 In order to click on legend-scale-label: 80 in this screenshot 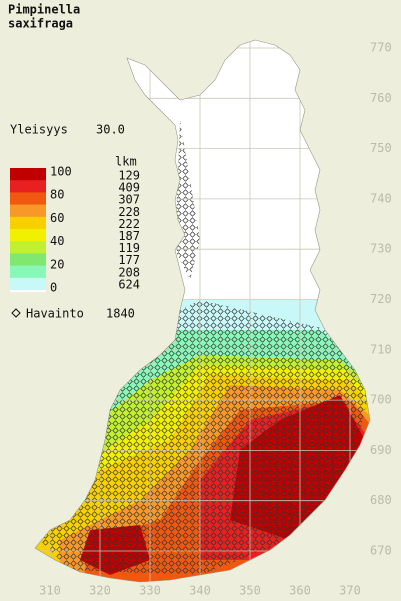, I will do `click(57, 195)`.